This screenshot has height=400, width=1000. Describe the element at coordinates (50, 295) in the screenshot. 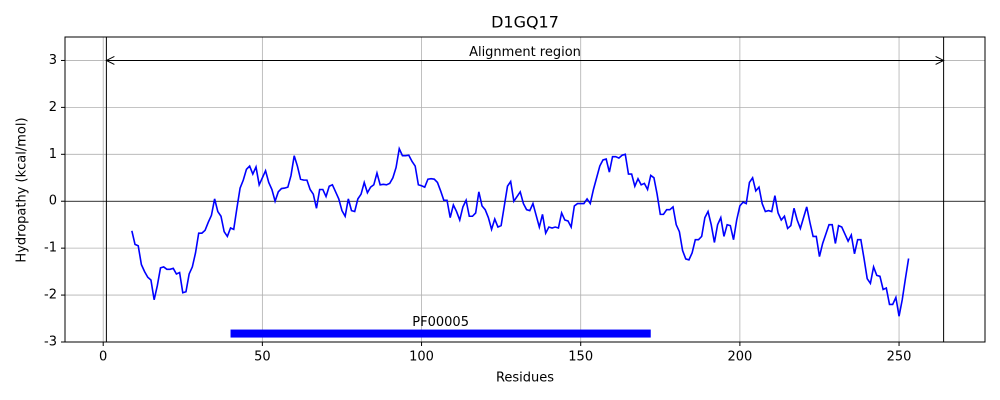

I see `y-tick-label: -2` at that location.